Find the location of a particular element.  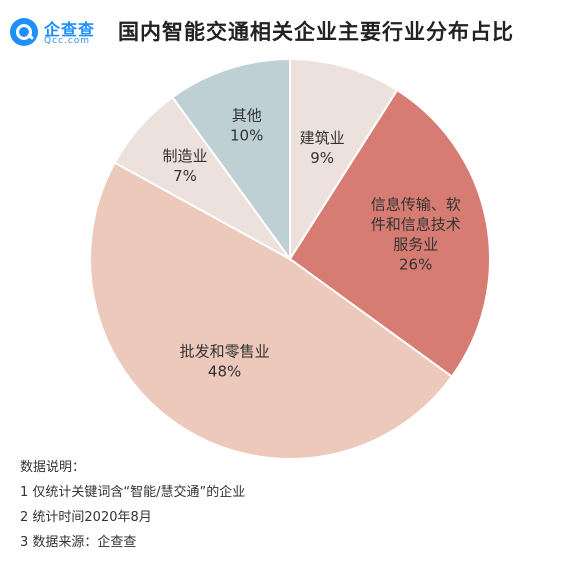

logo-subtitle: Qcc.com is located at coordinates (67, 41).